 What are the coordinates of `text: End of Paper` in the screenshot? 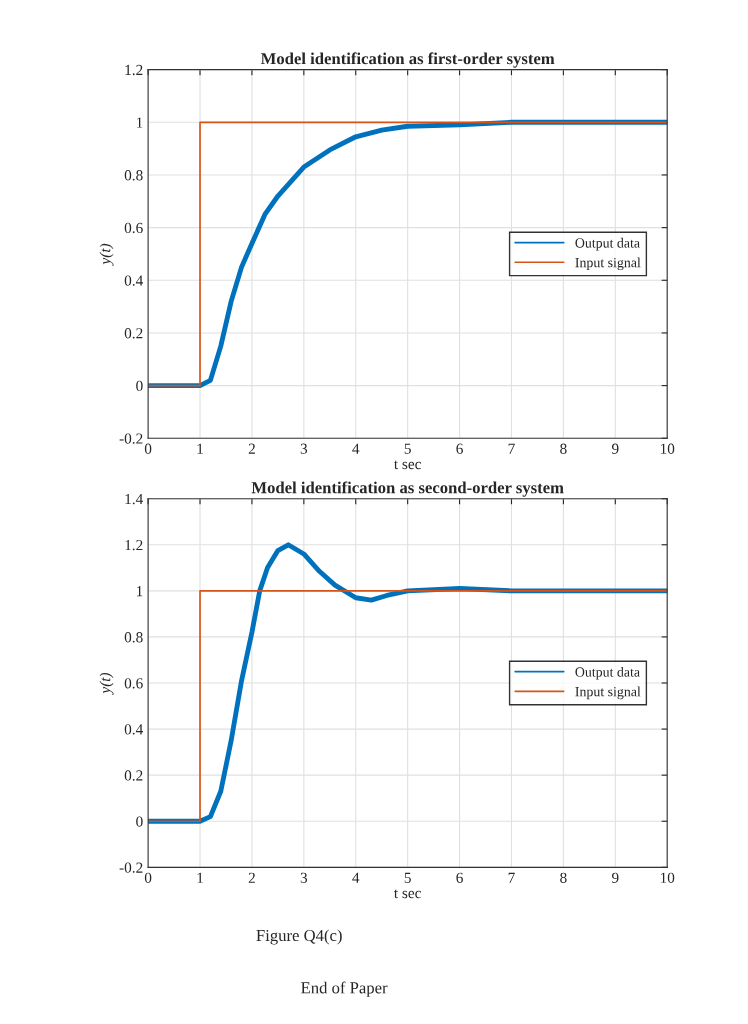 It's located at (344, 989).